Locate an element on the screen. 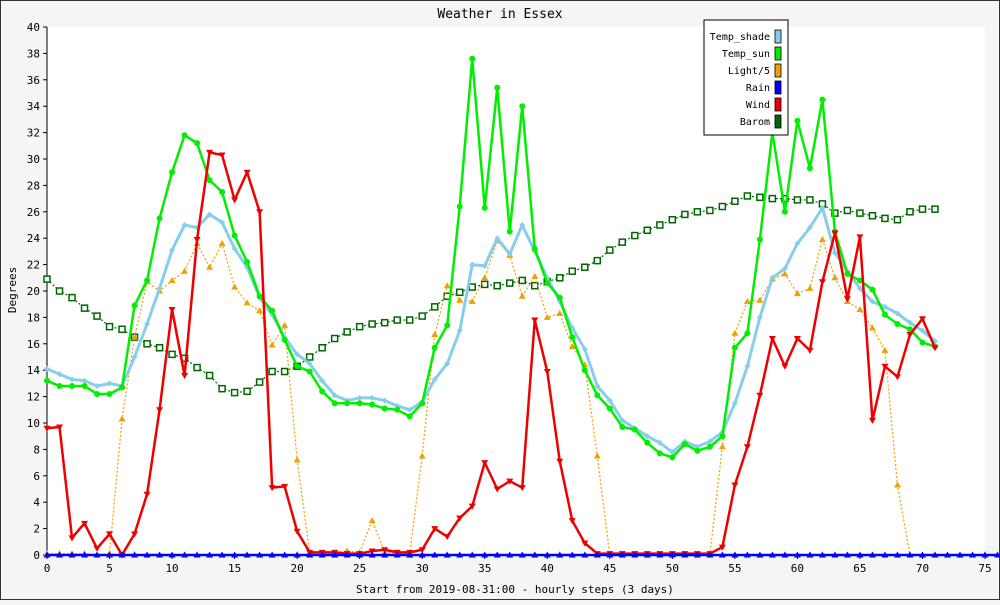 The height and width of the screenshot is (605, 1000). y-tick-label: 18 is located at coordinates (33, 317).